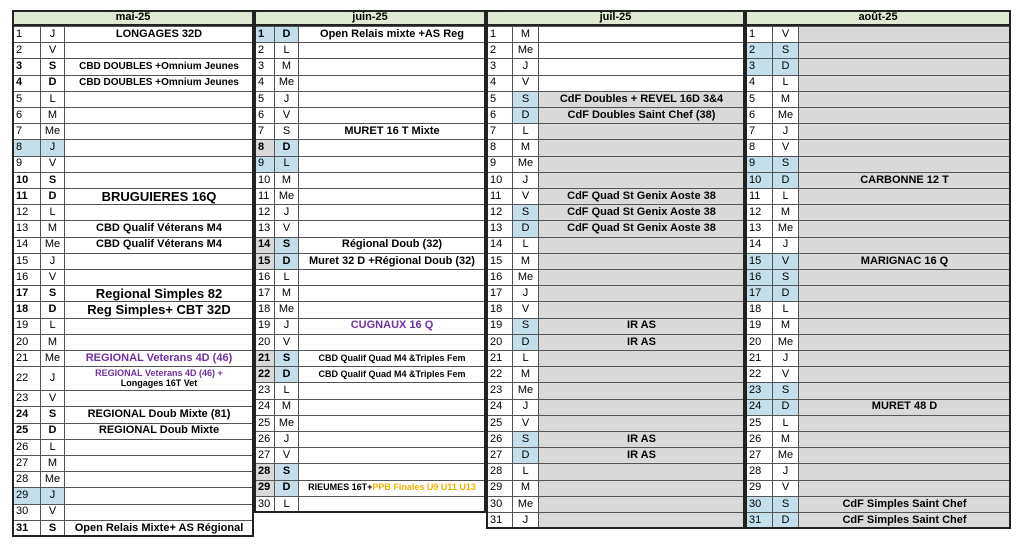 The width and height of the screenshot is (1024, 548). What do you see at coordinates (392, 375) in the screenshot?
I see `event: CBD Qualif Quad M4 &Triples Fem` at bounding box center [392, 375].